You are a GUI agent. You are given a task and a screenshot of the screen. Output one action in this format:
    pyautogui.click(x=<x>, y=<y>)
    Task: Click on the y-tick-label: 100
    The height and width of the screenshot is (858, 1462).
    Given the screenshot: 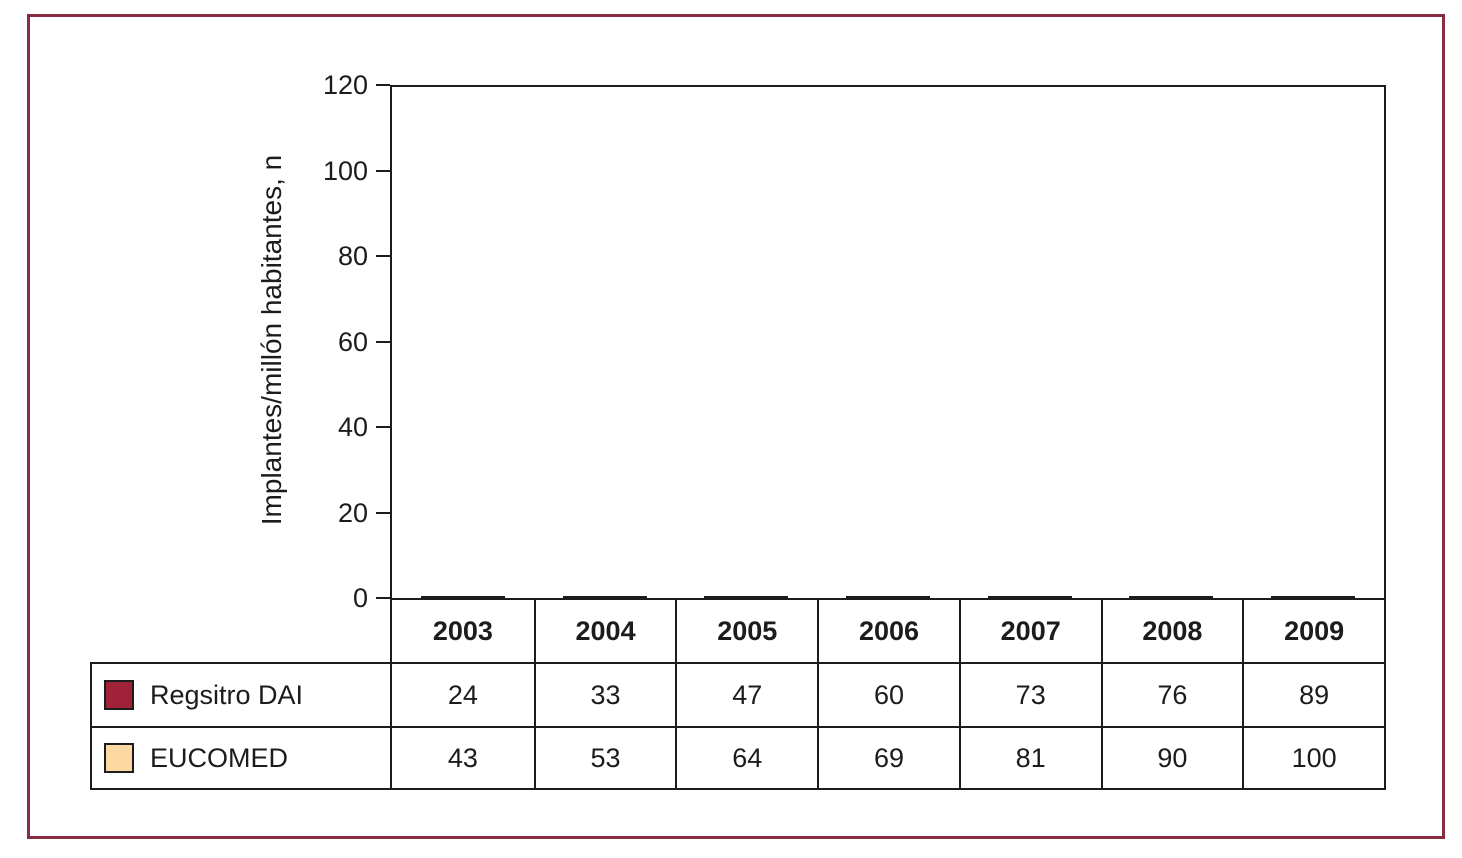 What is the action you would take?
    pyautogui.click(x=345, y=170)
    